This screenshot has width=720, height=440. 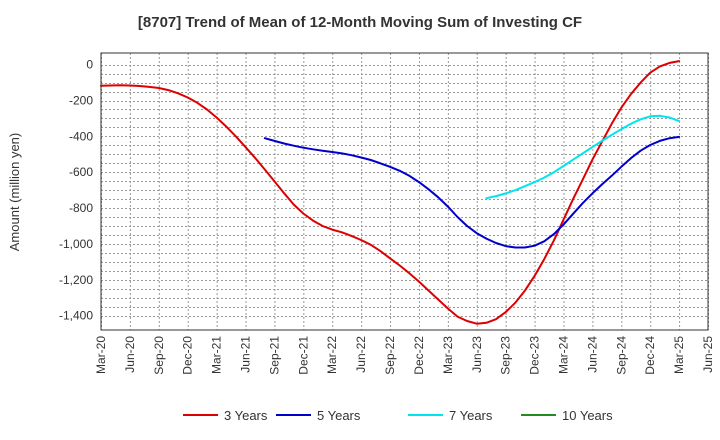 I want to click on x-tick-label: Jun-20, so click(x=130, y=354).